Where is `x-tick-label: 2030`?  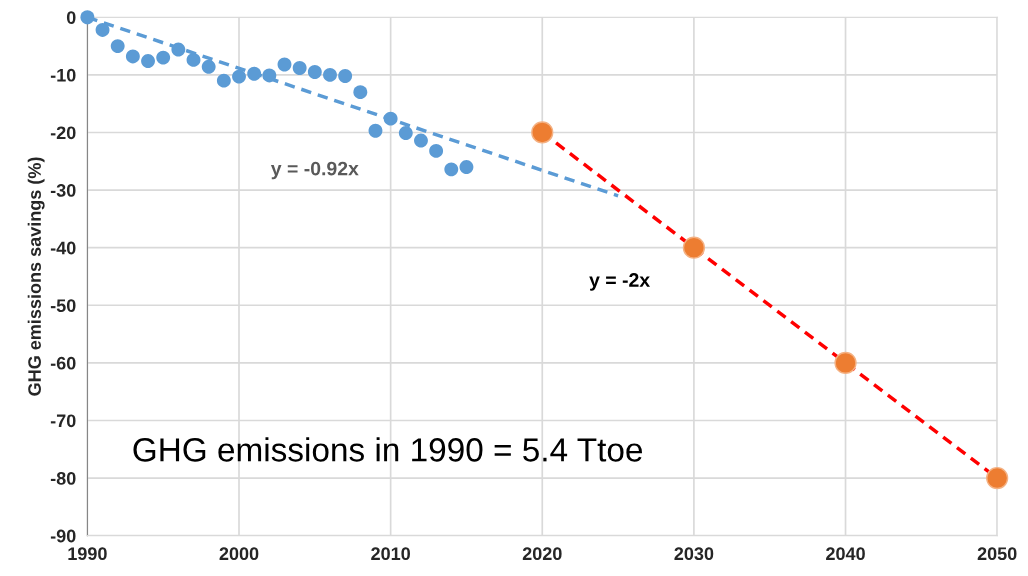
x-tick-label: 2030 is located at coordinates (694, 554).